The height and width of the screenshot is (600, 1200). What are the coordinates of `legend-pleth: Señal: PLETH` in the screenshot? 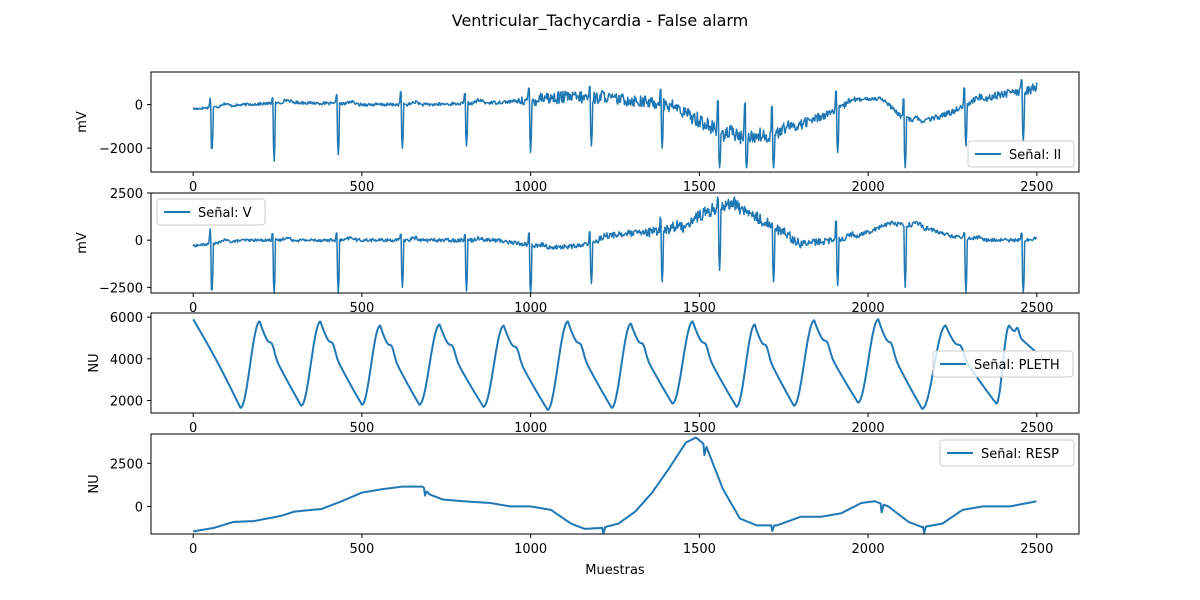 It's located at (1003, 364).